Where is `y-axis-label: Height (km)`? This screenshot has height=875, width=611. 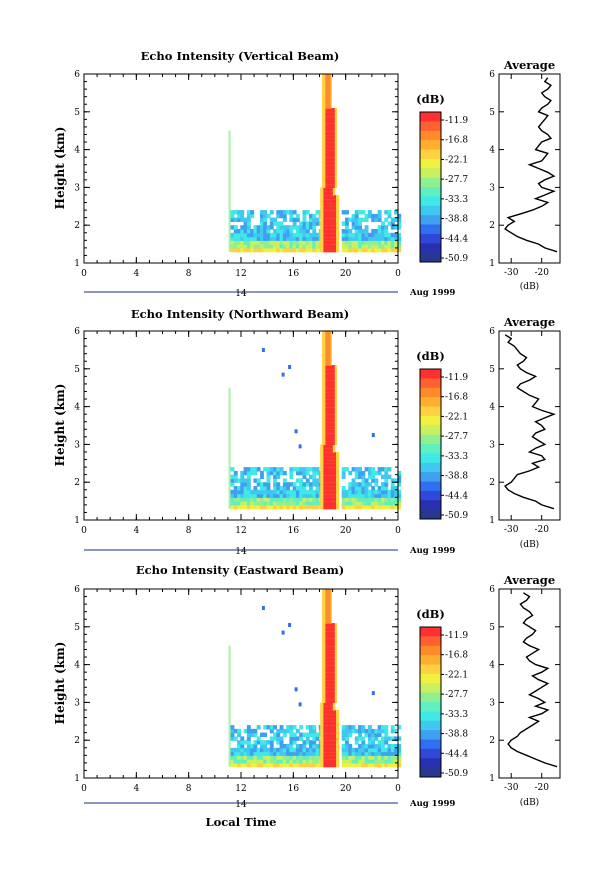 y-axis-label: Height (km) is located at coordinates (60, 168).